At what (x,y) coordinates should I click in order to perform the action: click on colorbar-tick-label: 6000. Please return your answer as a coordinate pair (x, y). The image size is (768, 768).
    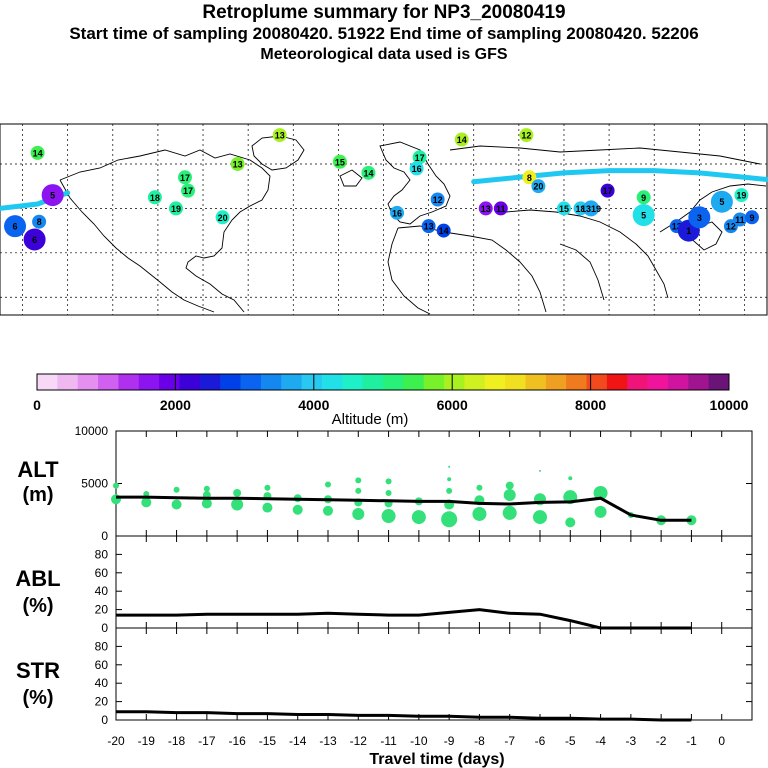
    Looking at the image, I should click on (452, 405).